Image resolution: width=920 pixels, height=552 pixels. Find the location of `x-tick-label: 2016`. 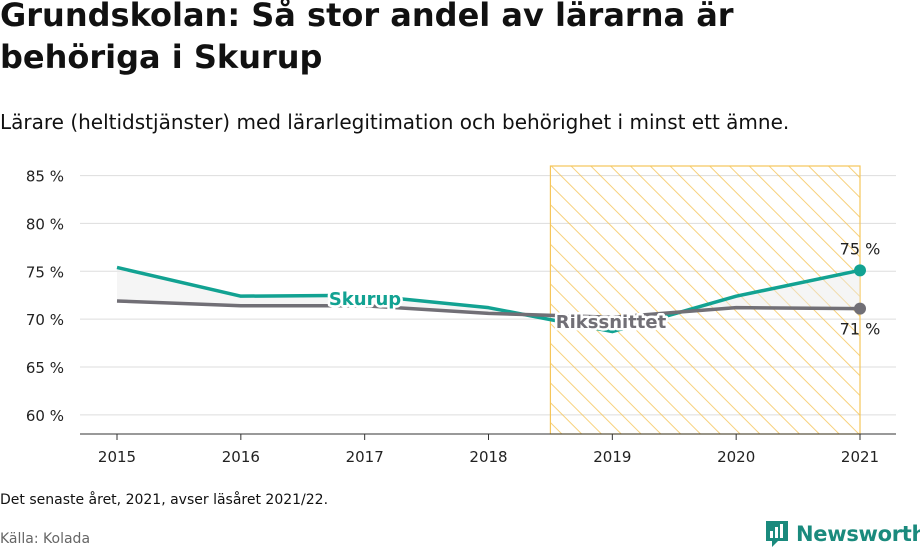

x-tick-label: 2016 is located at coordinates (241, 457).